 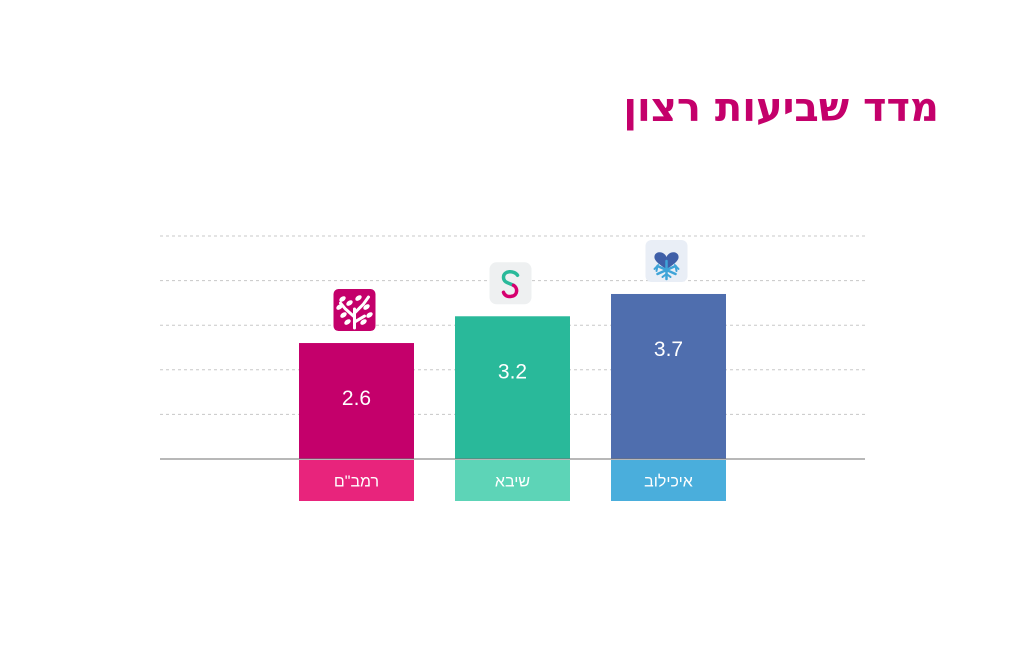 I want to click on bar-value-label: 3.2, so click(x=512, y=371).